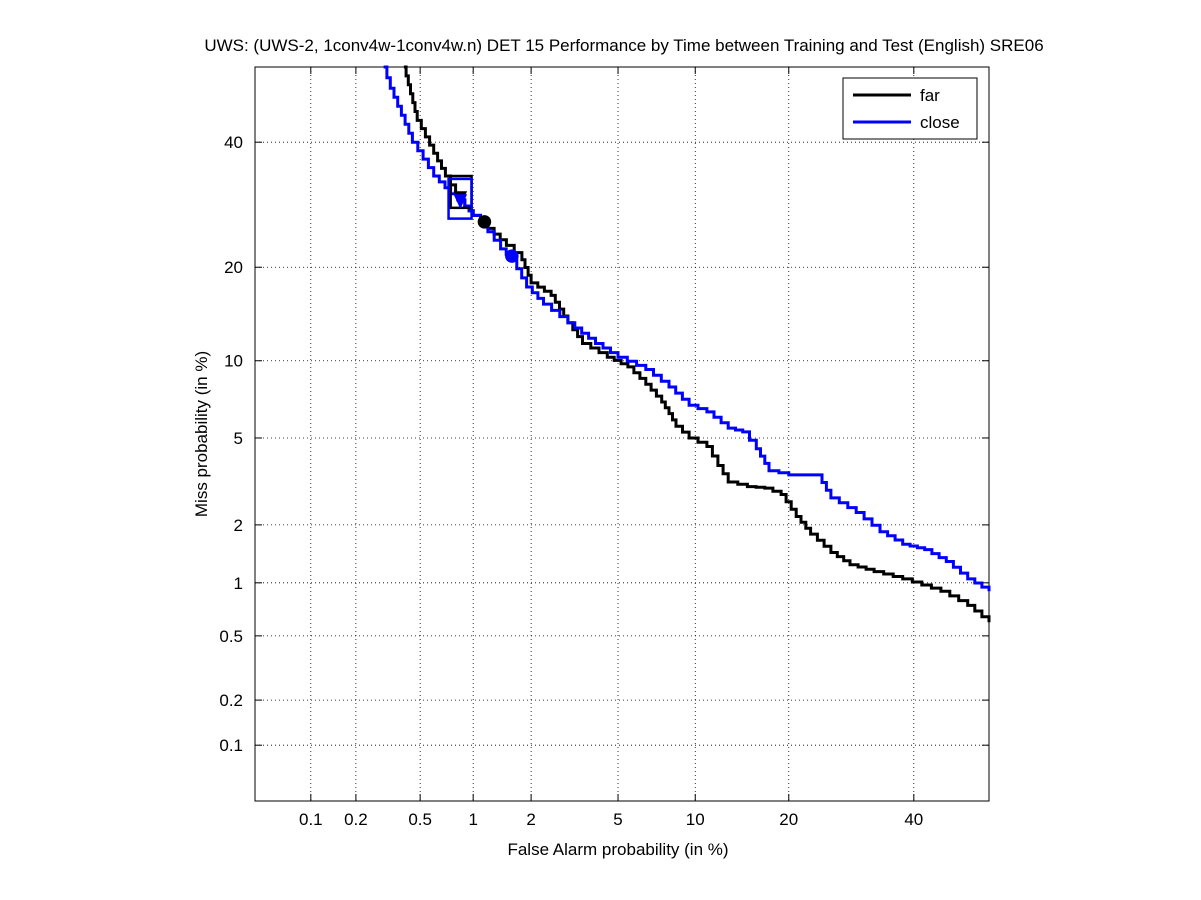  I want to click on y-tick-label: 2, so click(238, 525).